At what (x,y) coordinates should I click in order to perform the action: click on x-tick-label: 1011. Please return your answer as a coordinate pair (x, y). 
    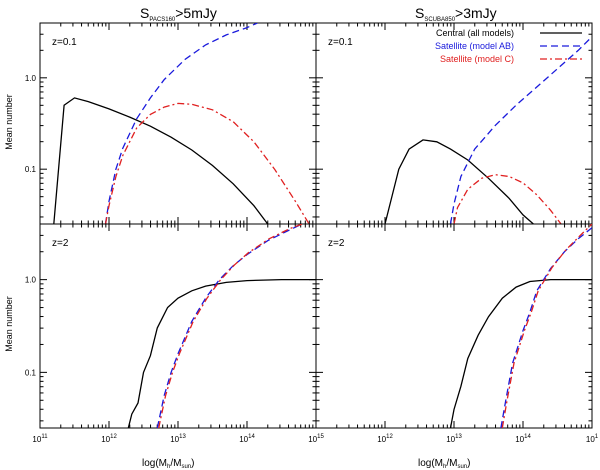
    Looking at the image, I should click on (40, 439).